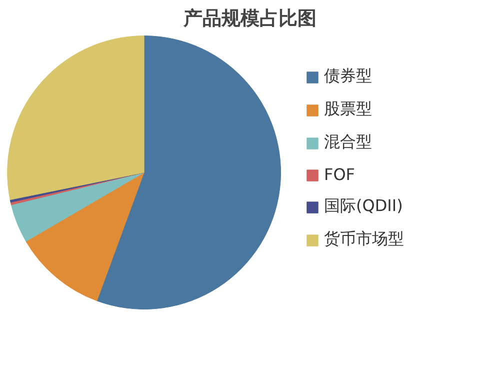  What do you see at coordinates (348, 76) in the screenshot?
I see `legend-label: 债券型` at bounding box center [348, 76].